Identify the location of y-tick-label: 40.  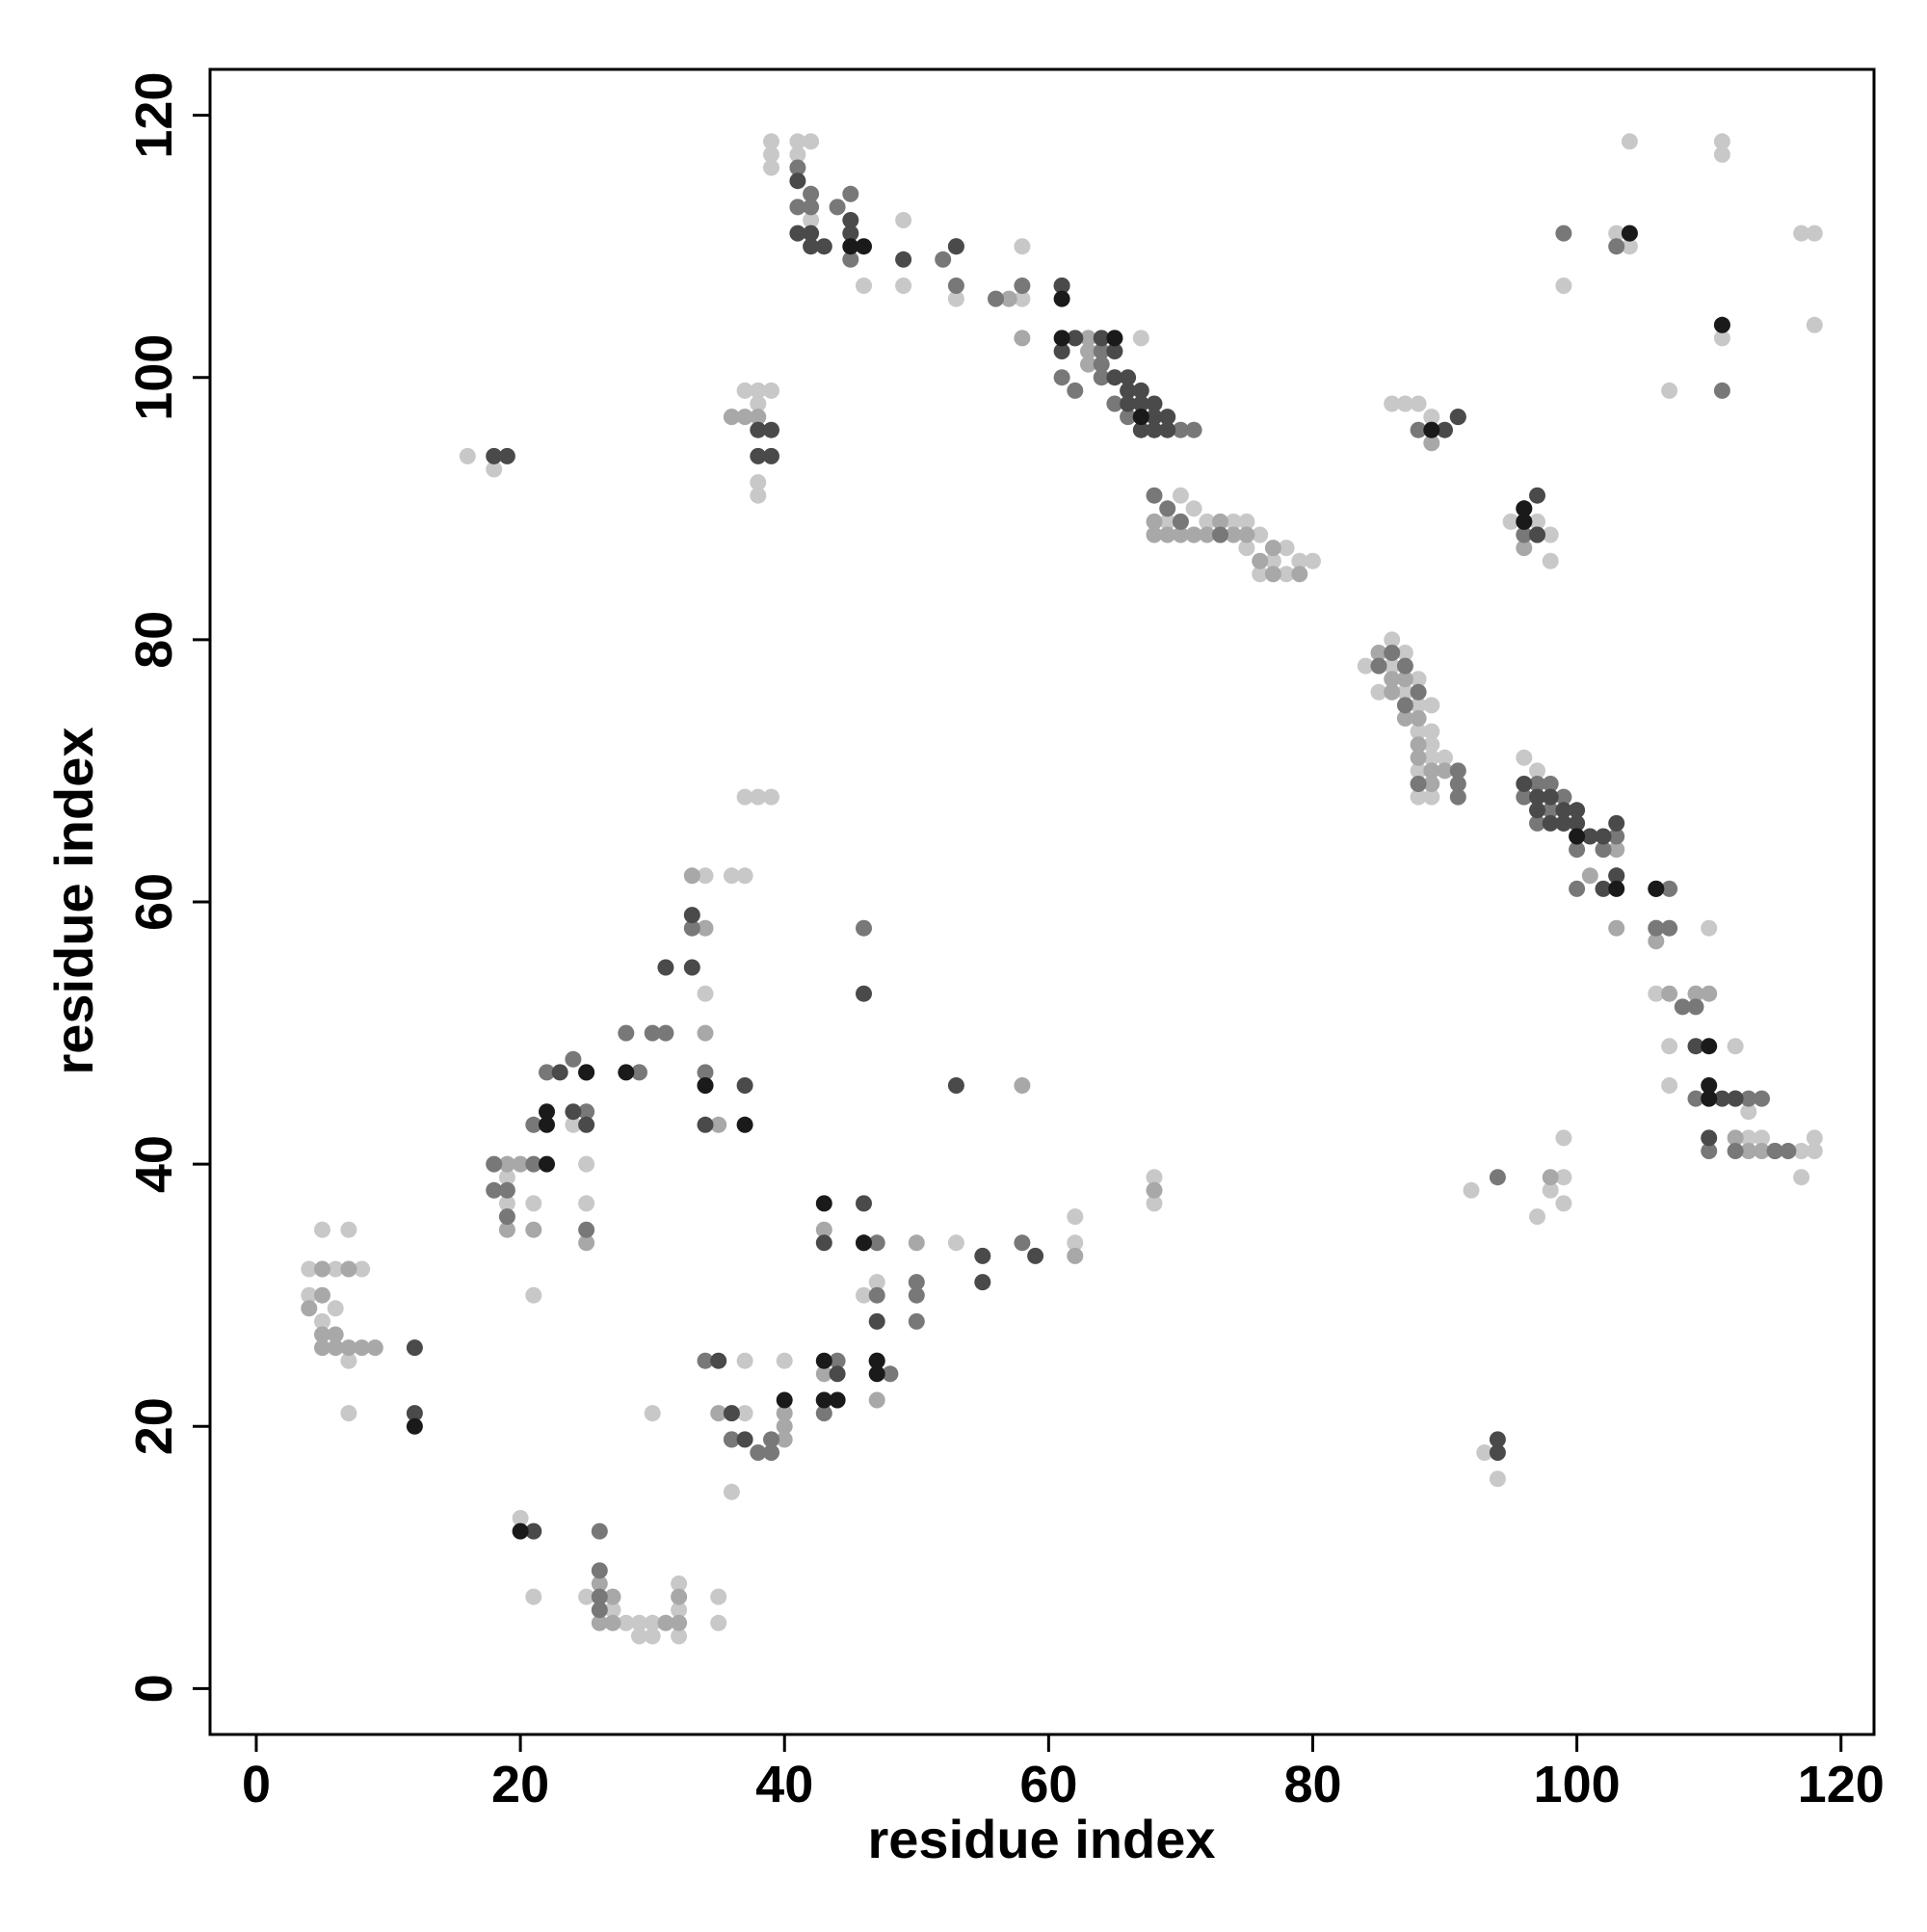
(154, 1164).